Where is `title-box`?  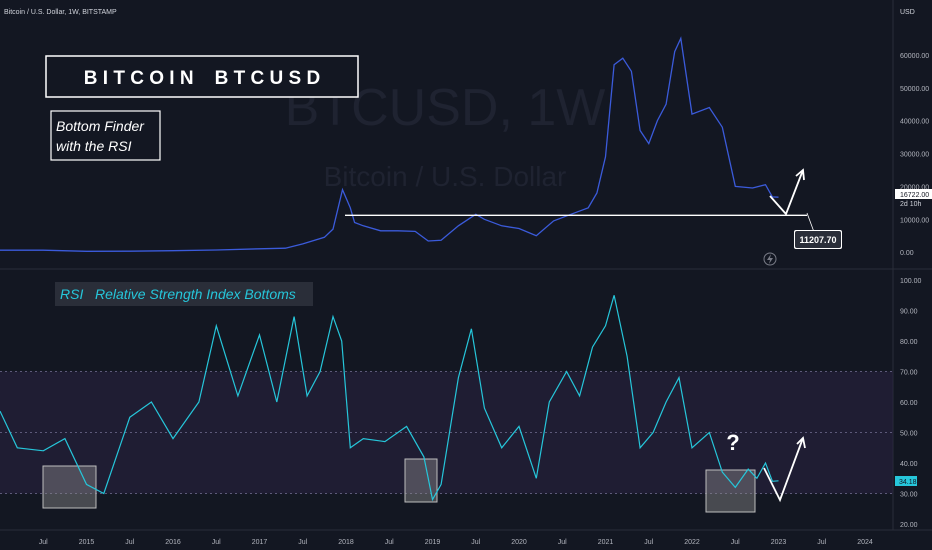 title-box is located at coordinates (202, 76).